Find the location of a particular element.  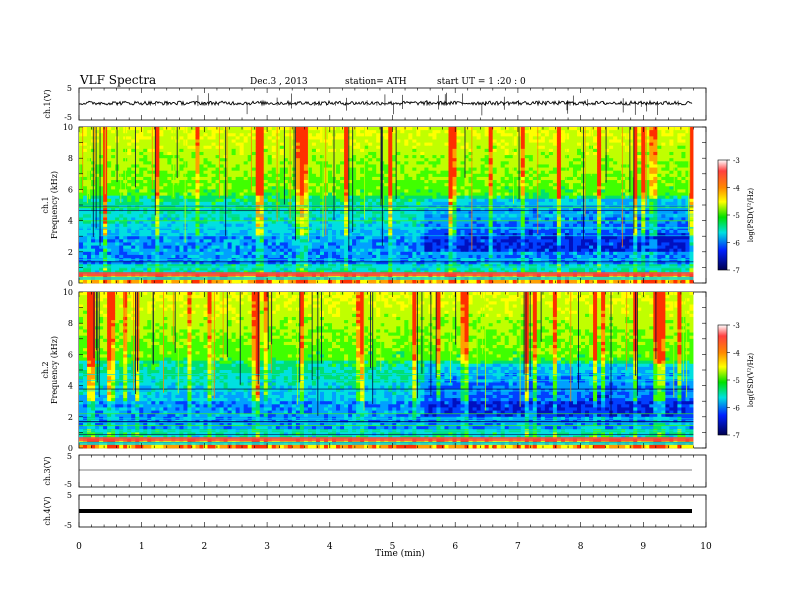

waveform-panel-ch4: 5 -5 ch.4(V) is located at coordinates (375, 510).